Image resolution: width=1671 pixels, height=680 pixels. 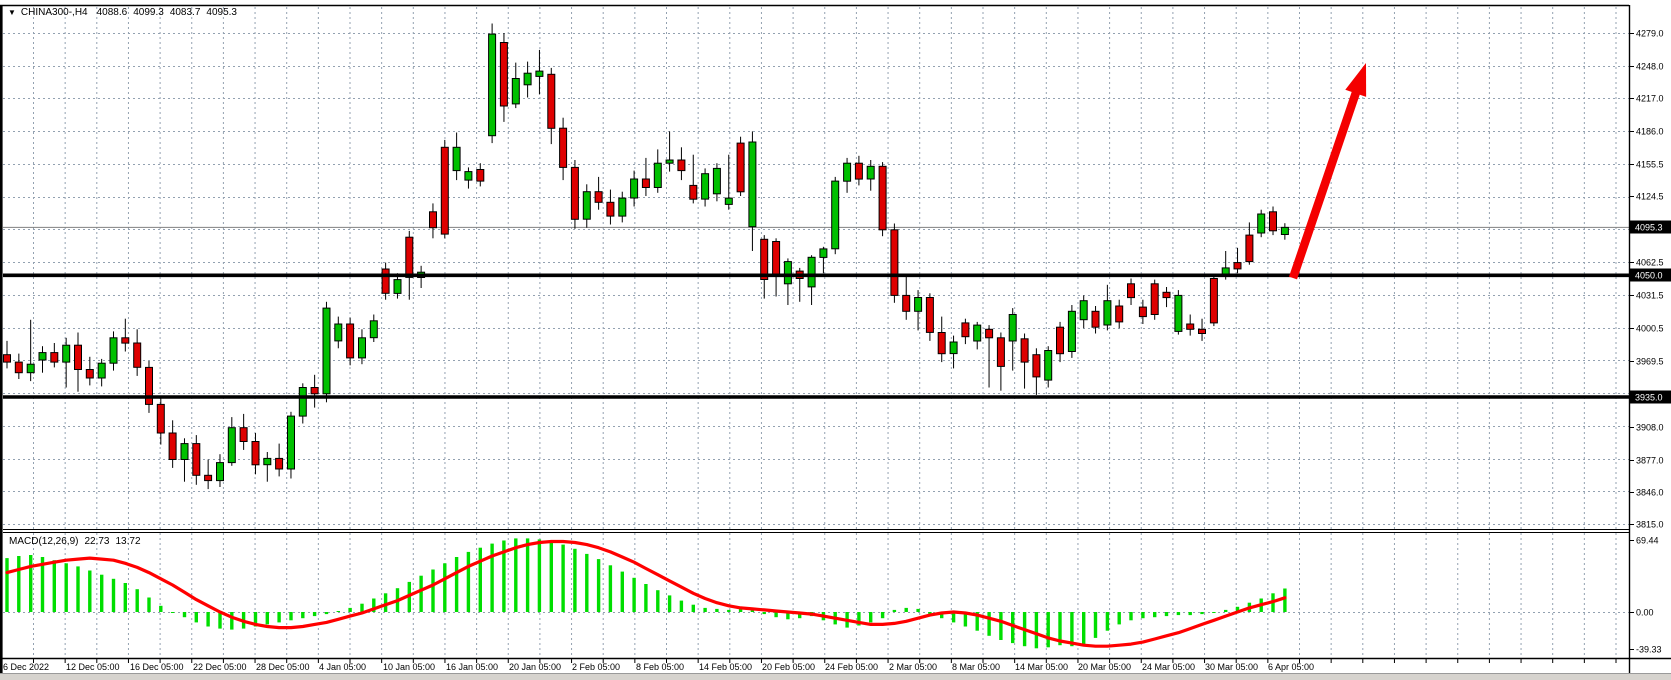 What do you see at coordinates (851, 667) in the screenshot?
I see `time-axis-label: 24 Feb 05:00` at bounding box center [851, 667].